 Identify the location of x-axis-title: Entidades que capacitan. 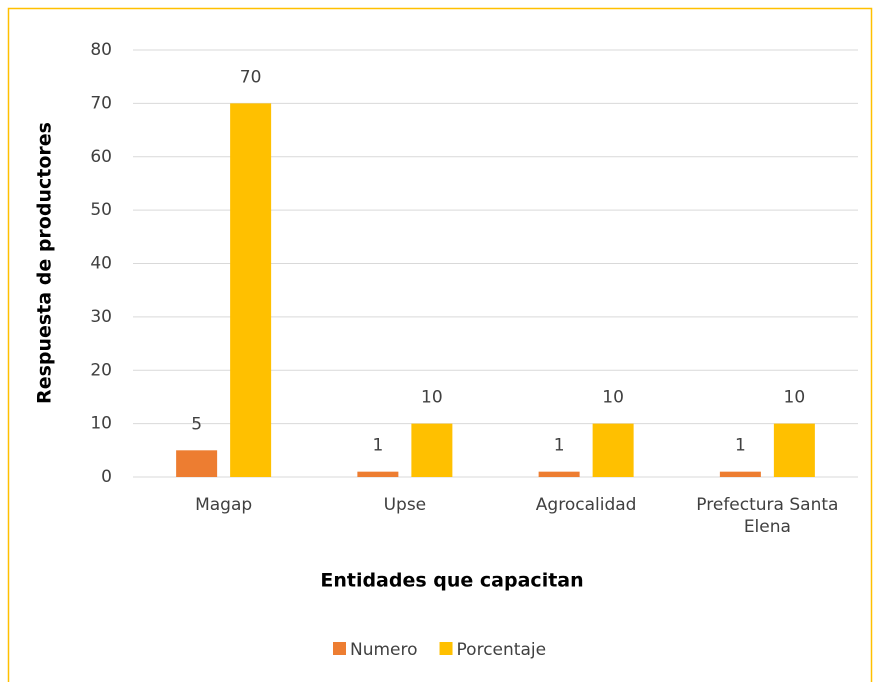
(451, 581).